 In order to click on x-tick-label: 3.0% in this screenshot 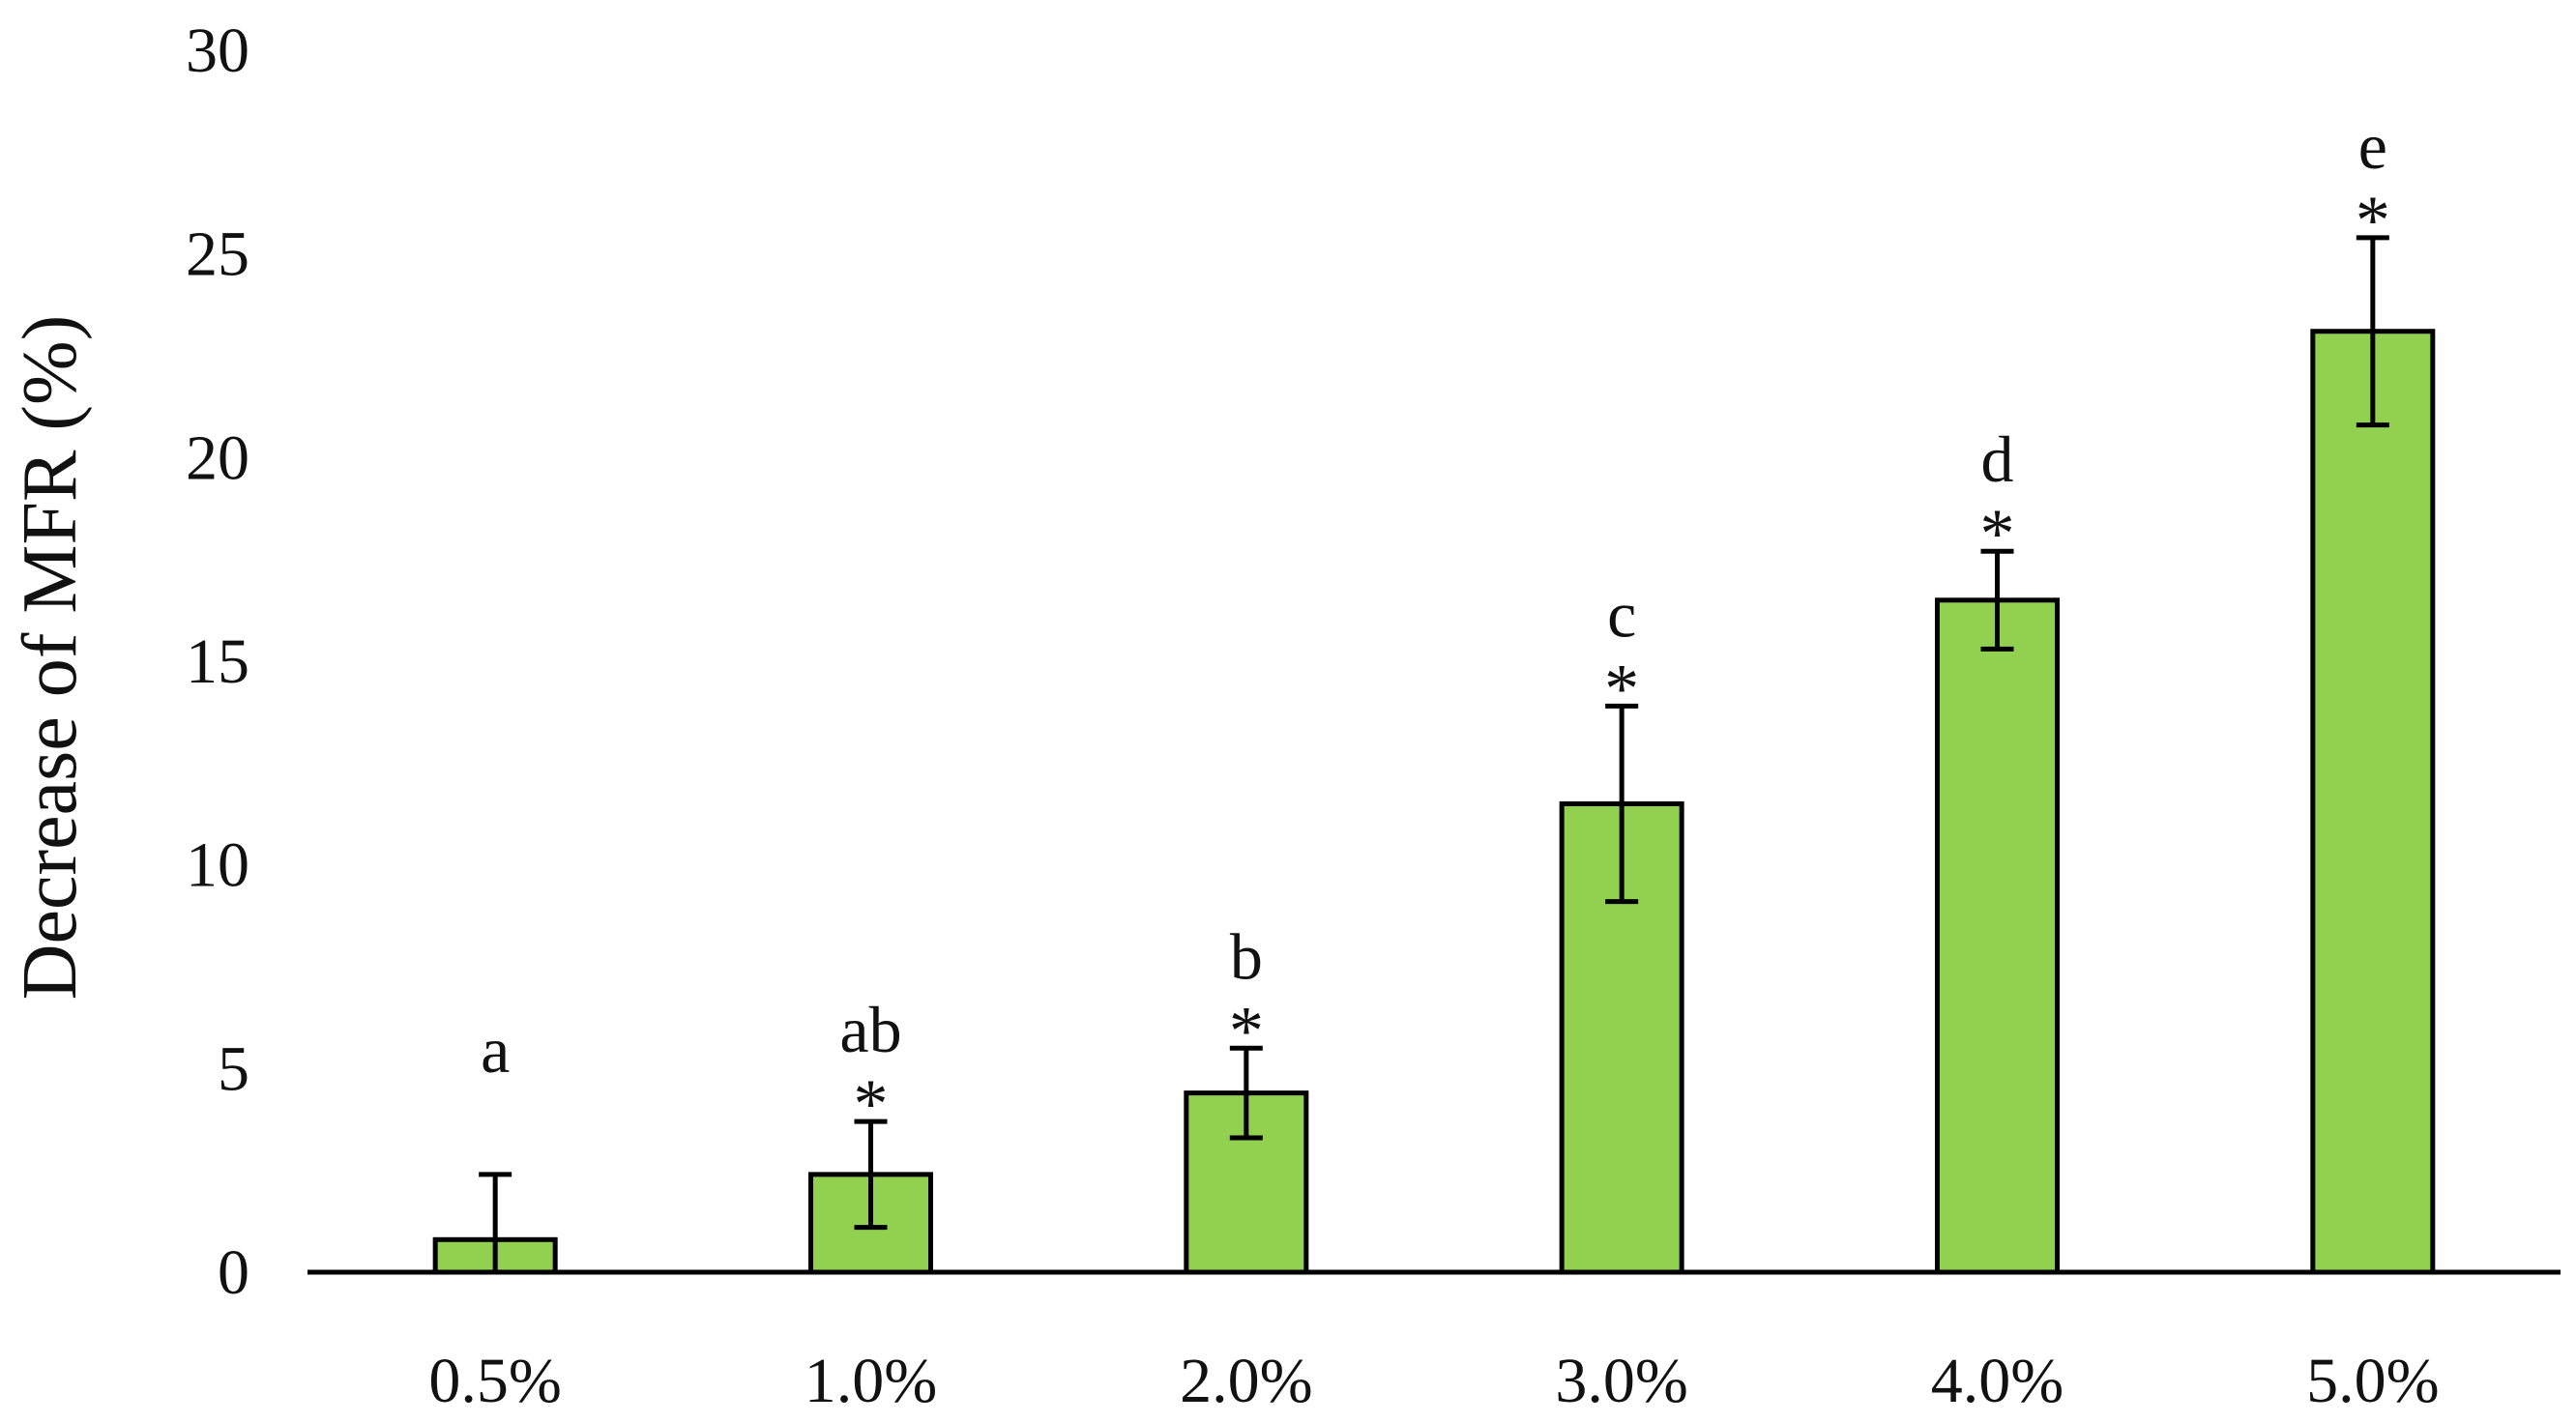, I will do `click(1621, 1381)`.